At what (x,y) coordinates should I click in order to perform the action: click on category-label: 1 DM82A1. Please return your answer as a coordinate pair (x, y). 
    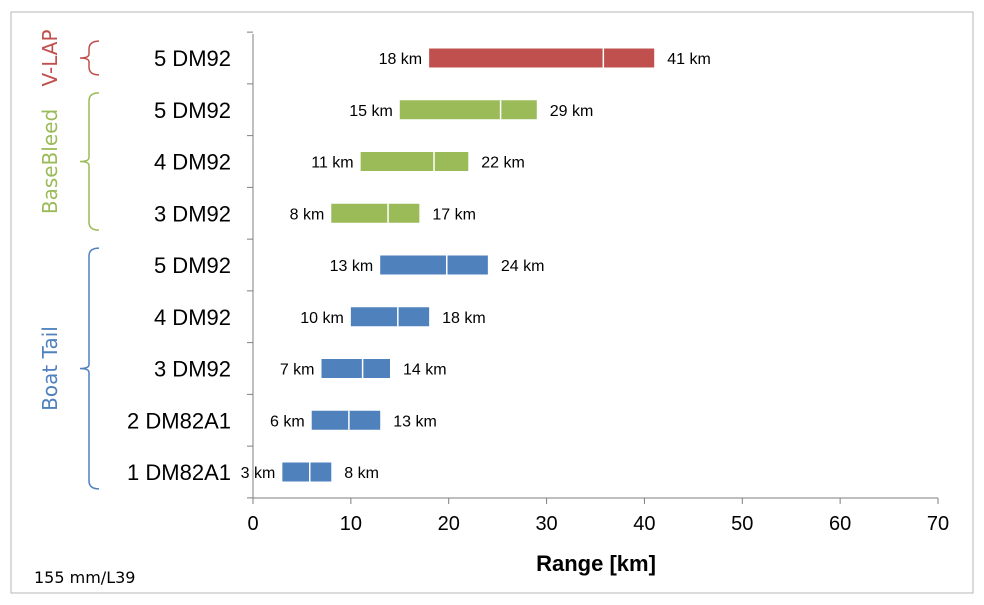
    Looking at the image, I should click on (179, 472).